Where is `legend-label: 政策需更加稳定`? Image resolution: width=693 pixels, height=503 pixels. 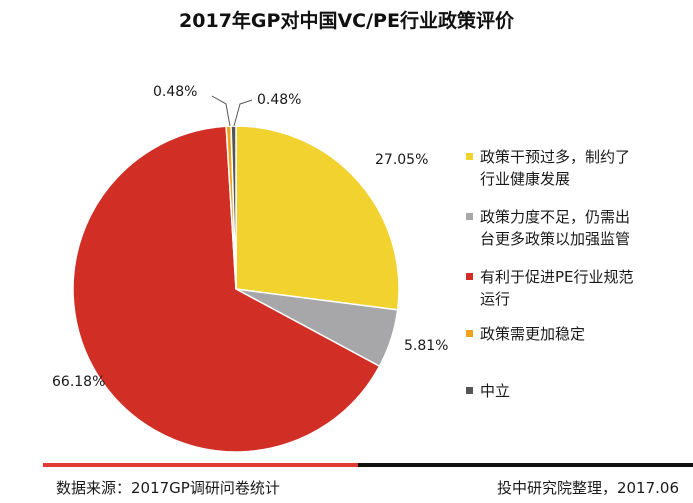 legend-label: 政策需更加稳定 is located at coordinates (584, 334).